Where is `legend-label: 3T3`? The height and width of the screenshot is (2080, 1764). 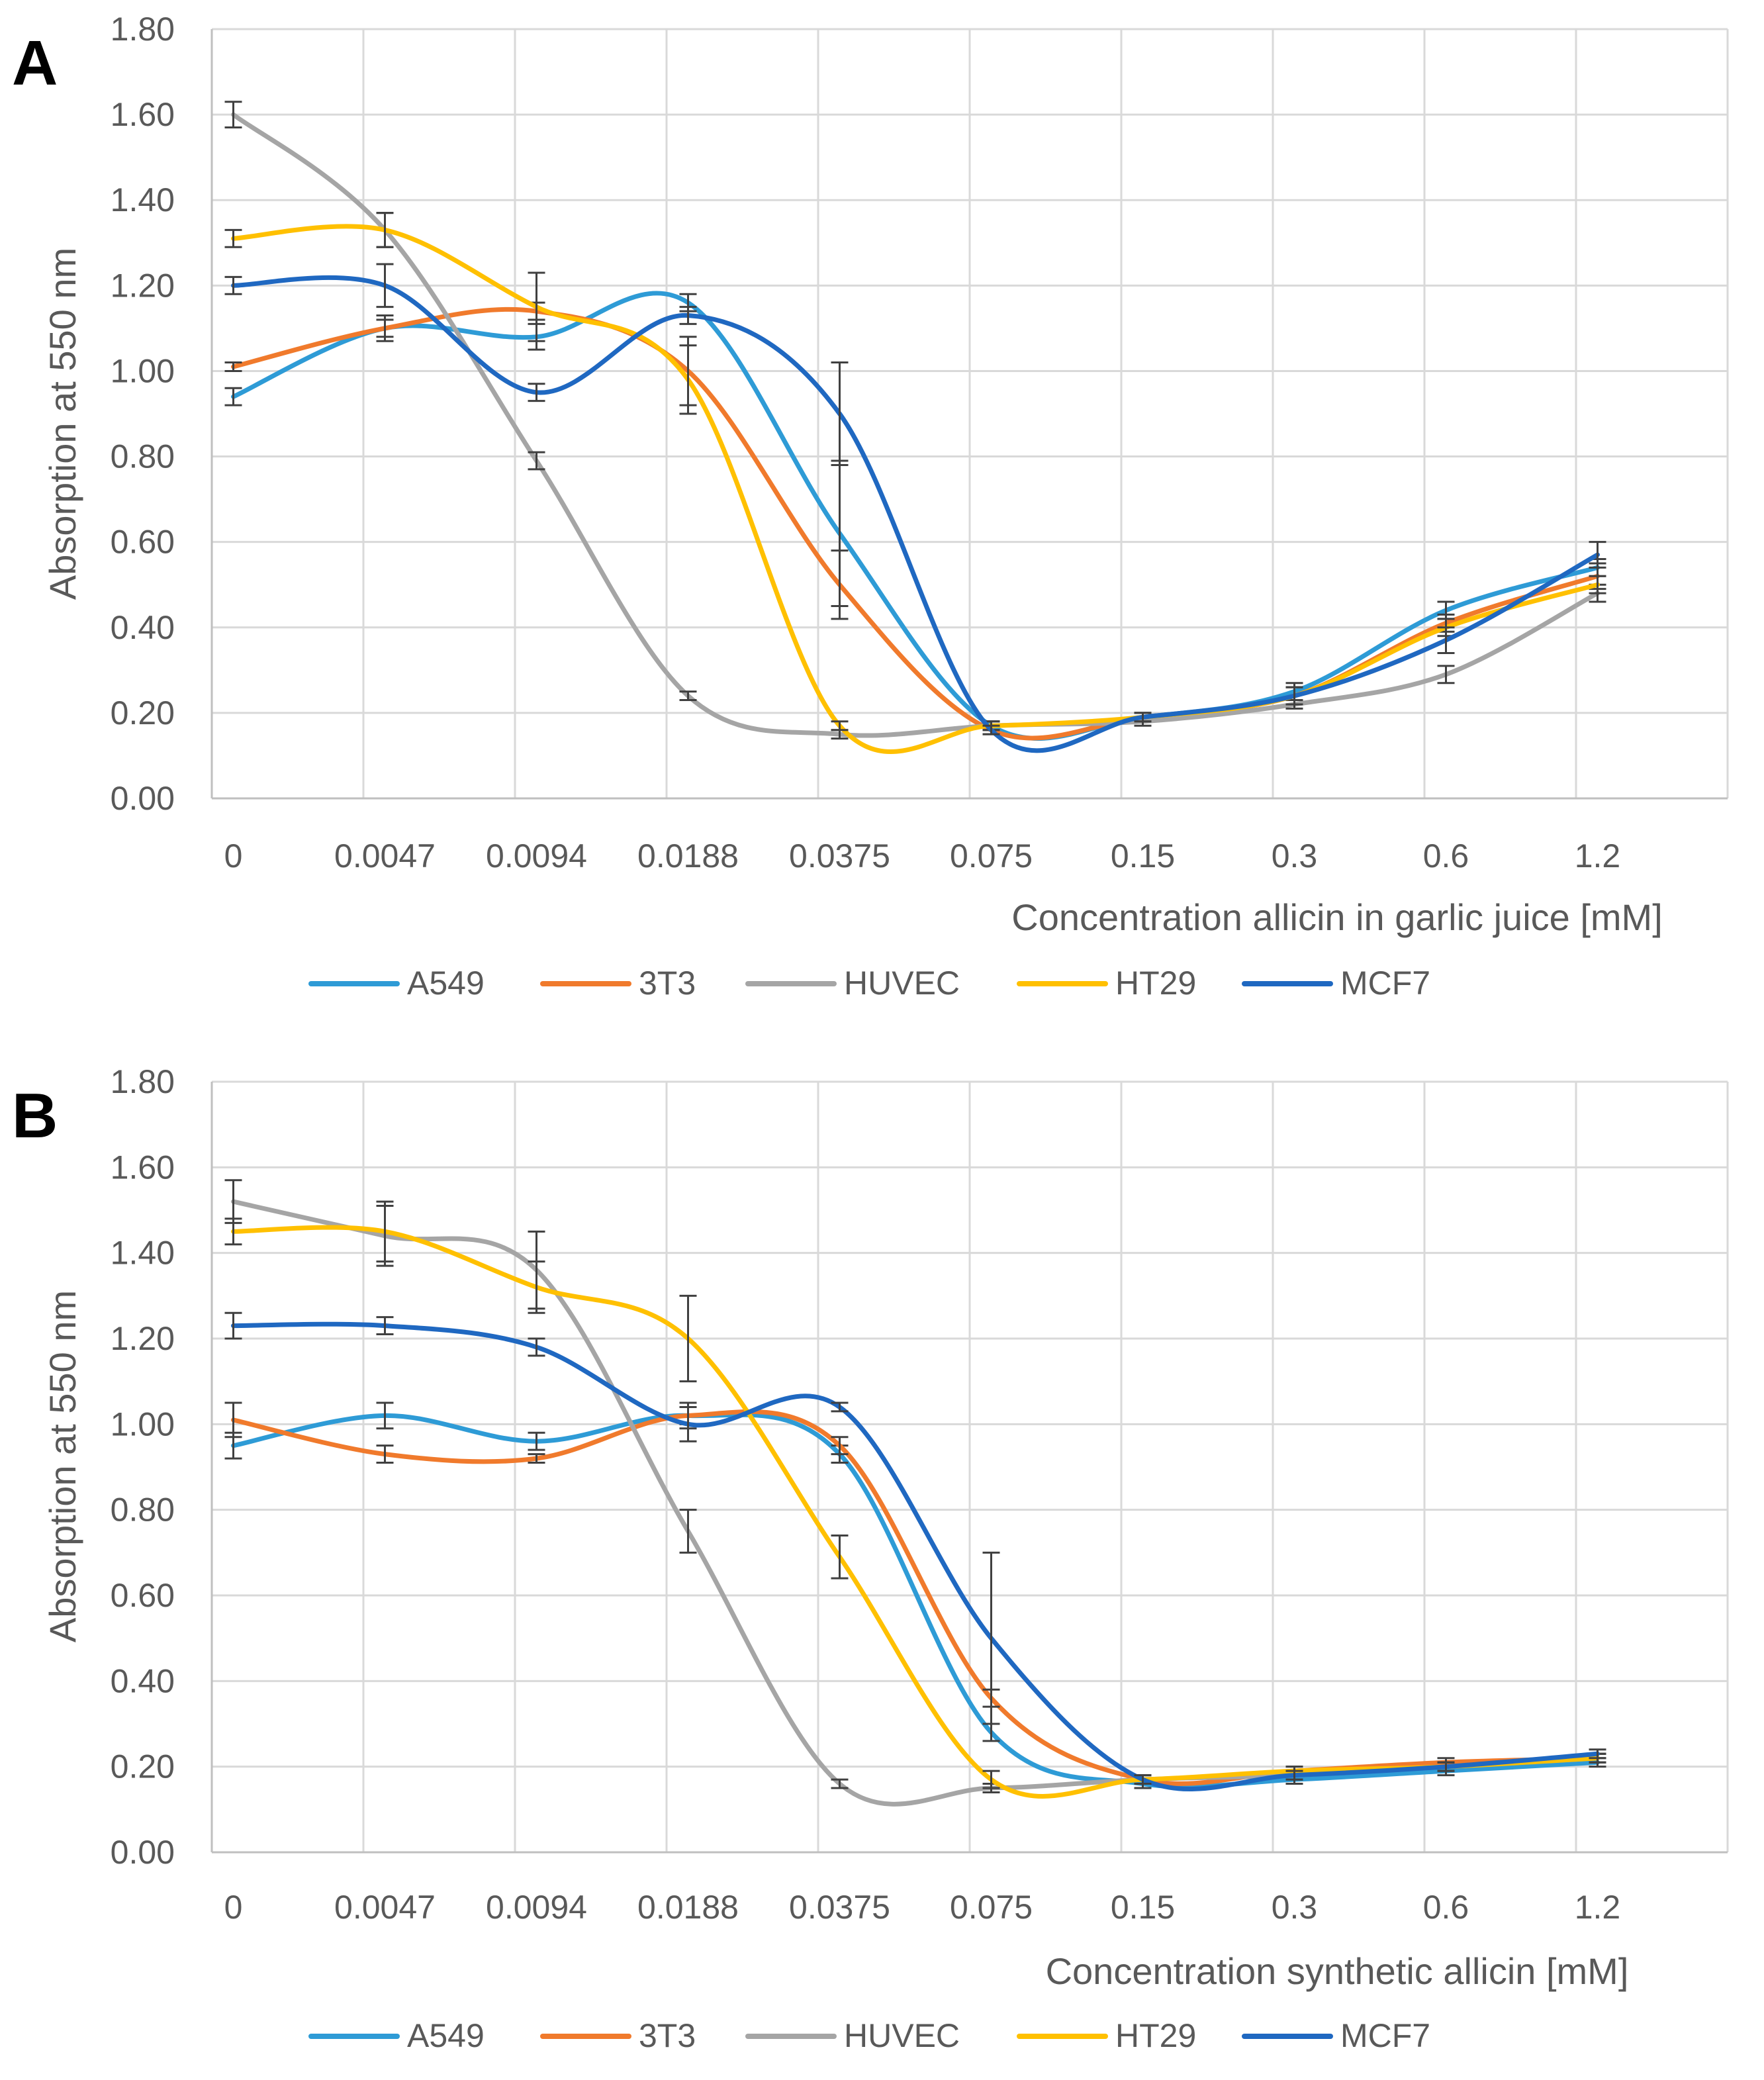 legend-label: 3T3 is located at coordinates (667, 2036).